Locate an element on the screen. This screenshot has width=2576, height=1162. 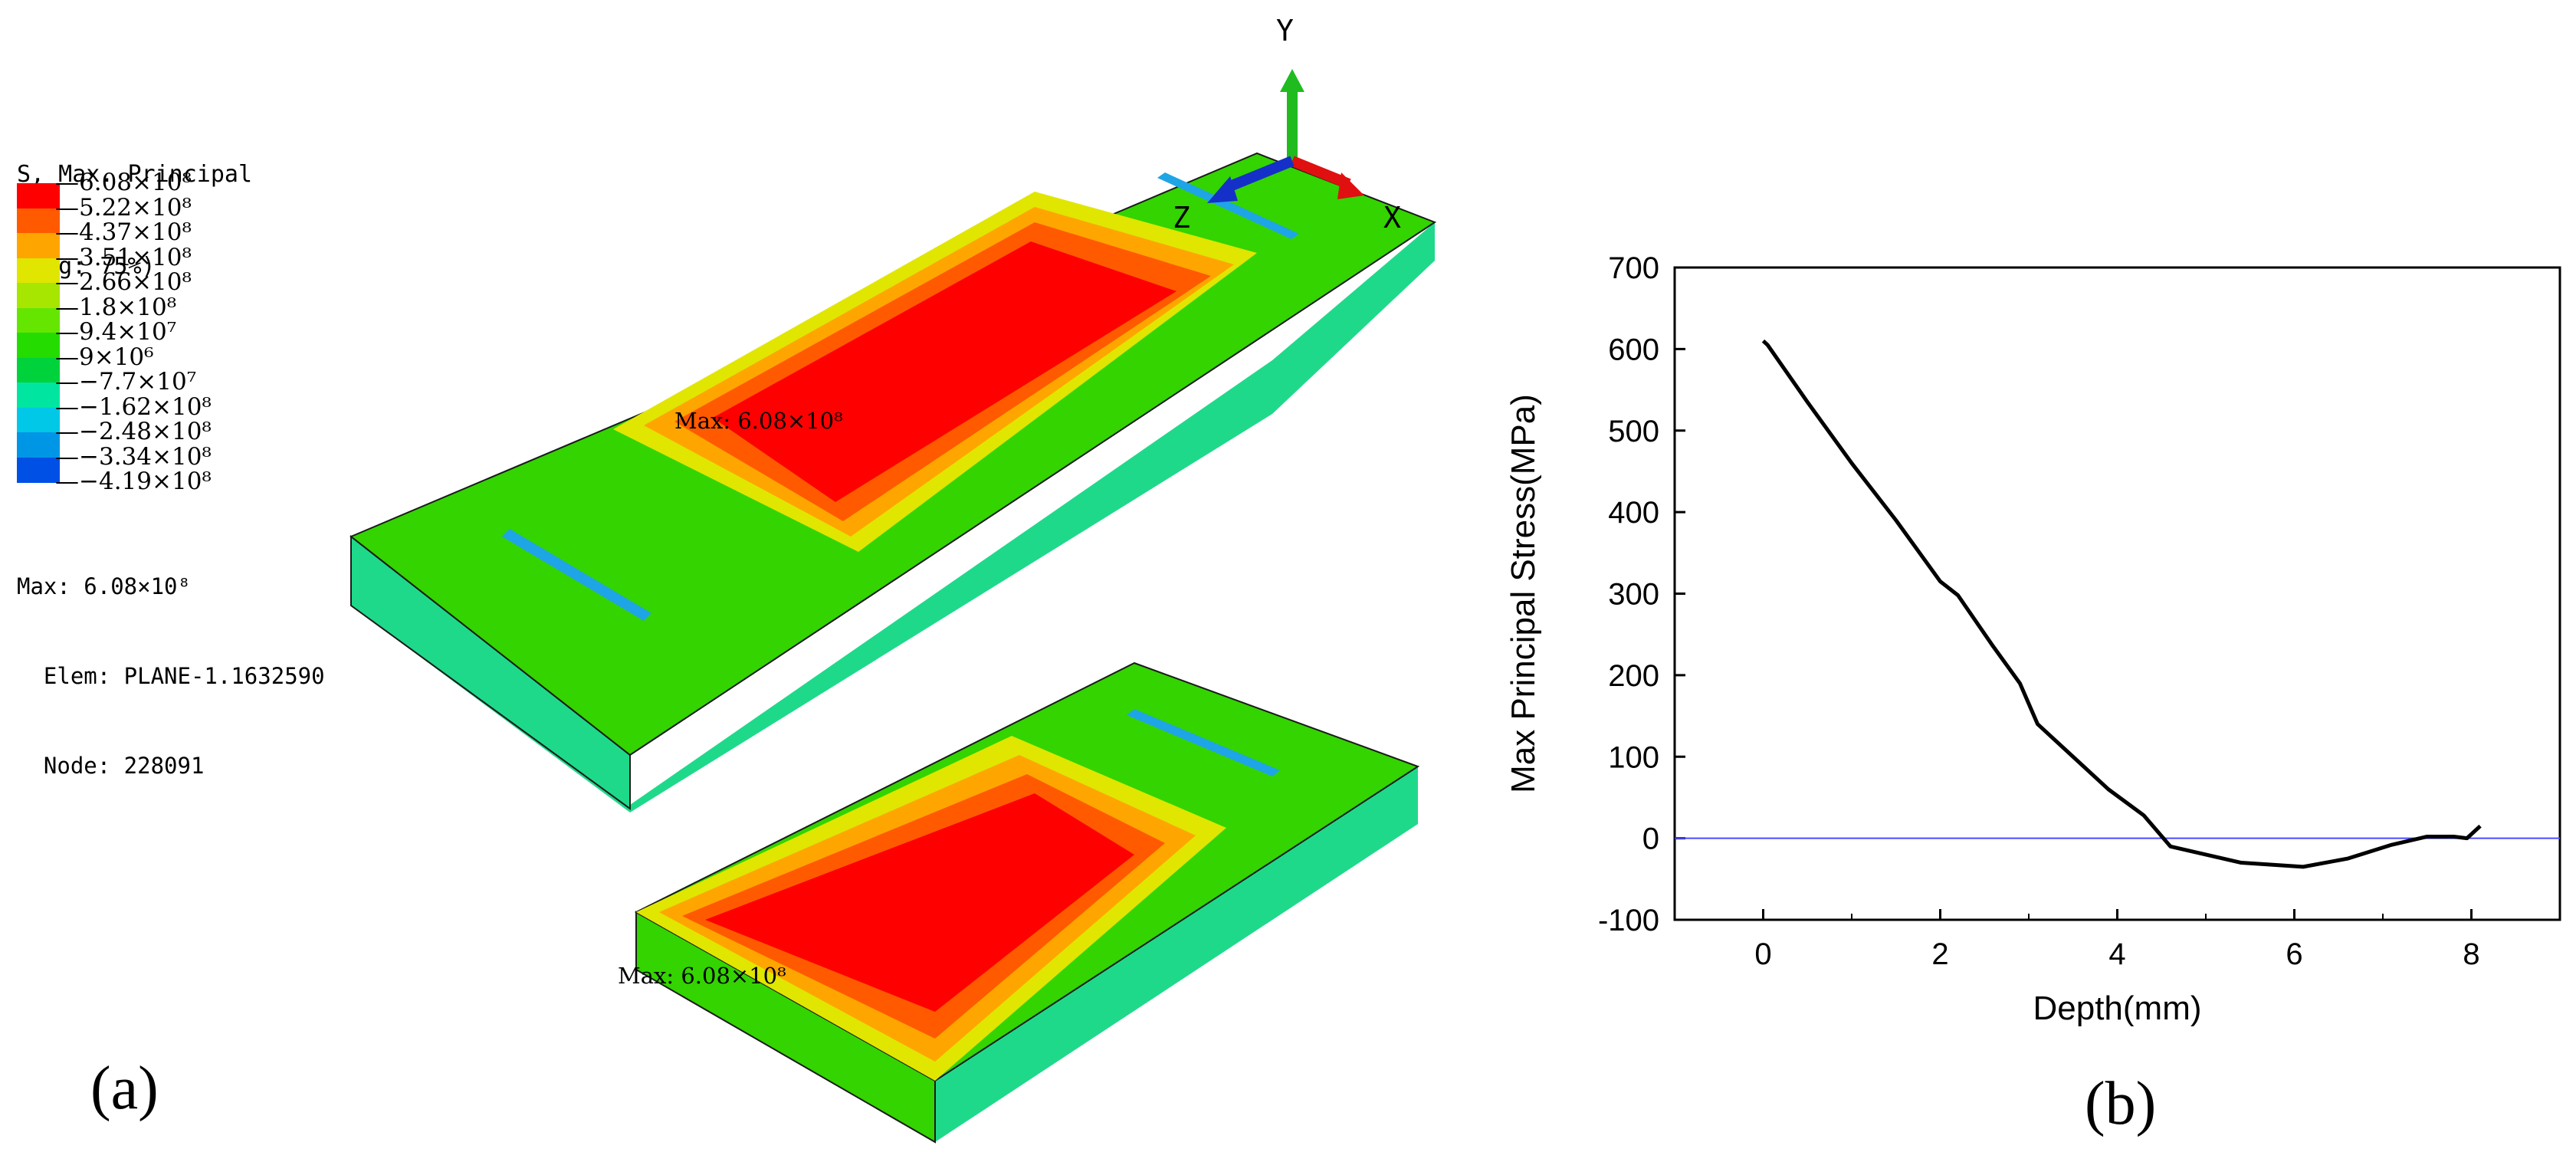
legend-label: —4.37×10⁸ is located at coordinates (123, 232).